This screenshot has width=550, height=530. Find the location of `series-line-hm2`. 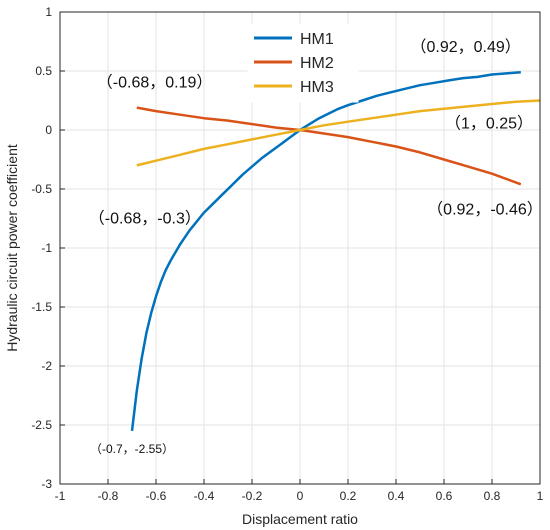

series-line-hm2 is located at coordinates (329, 146).